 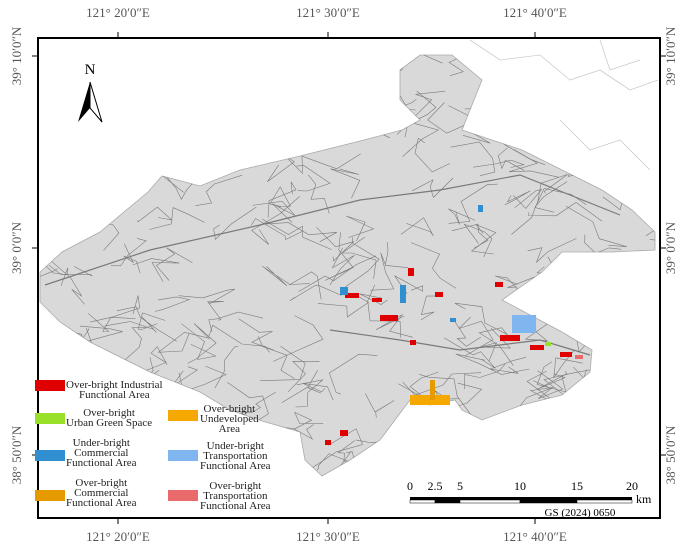 I want to click on scale-label: 0, so click(x=410, y=486).